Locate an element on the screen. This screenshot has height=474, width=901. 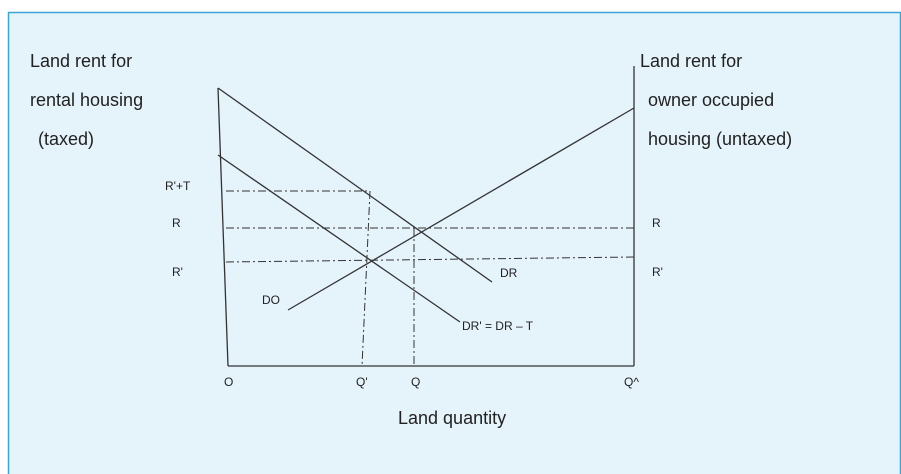
left-tick: R'+T is located at coordinates (178, 186).